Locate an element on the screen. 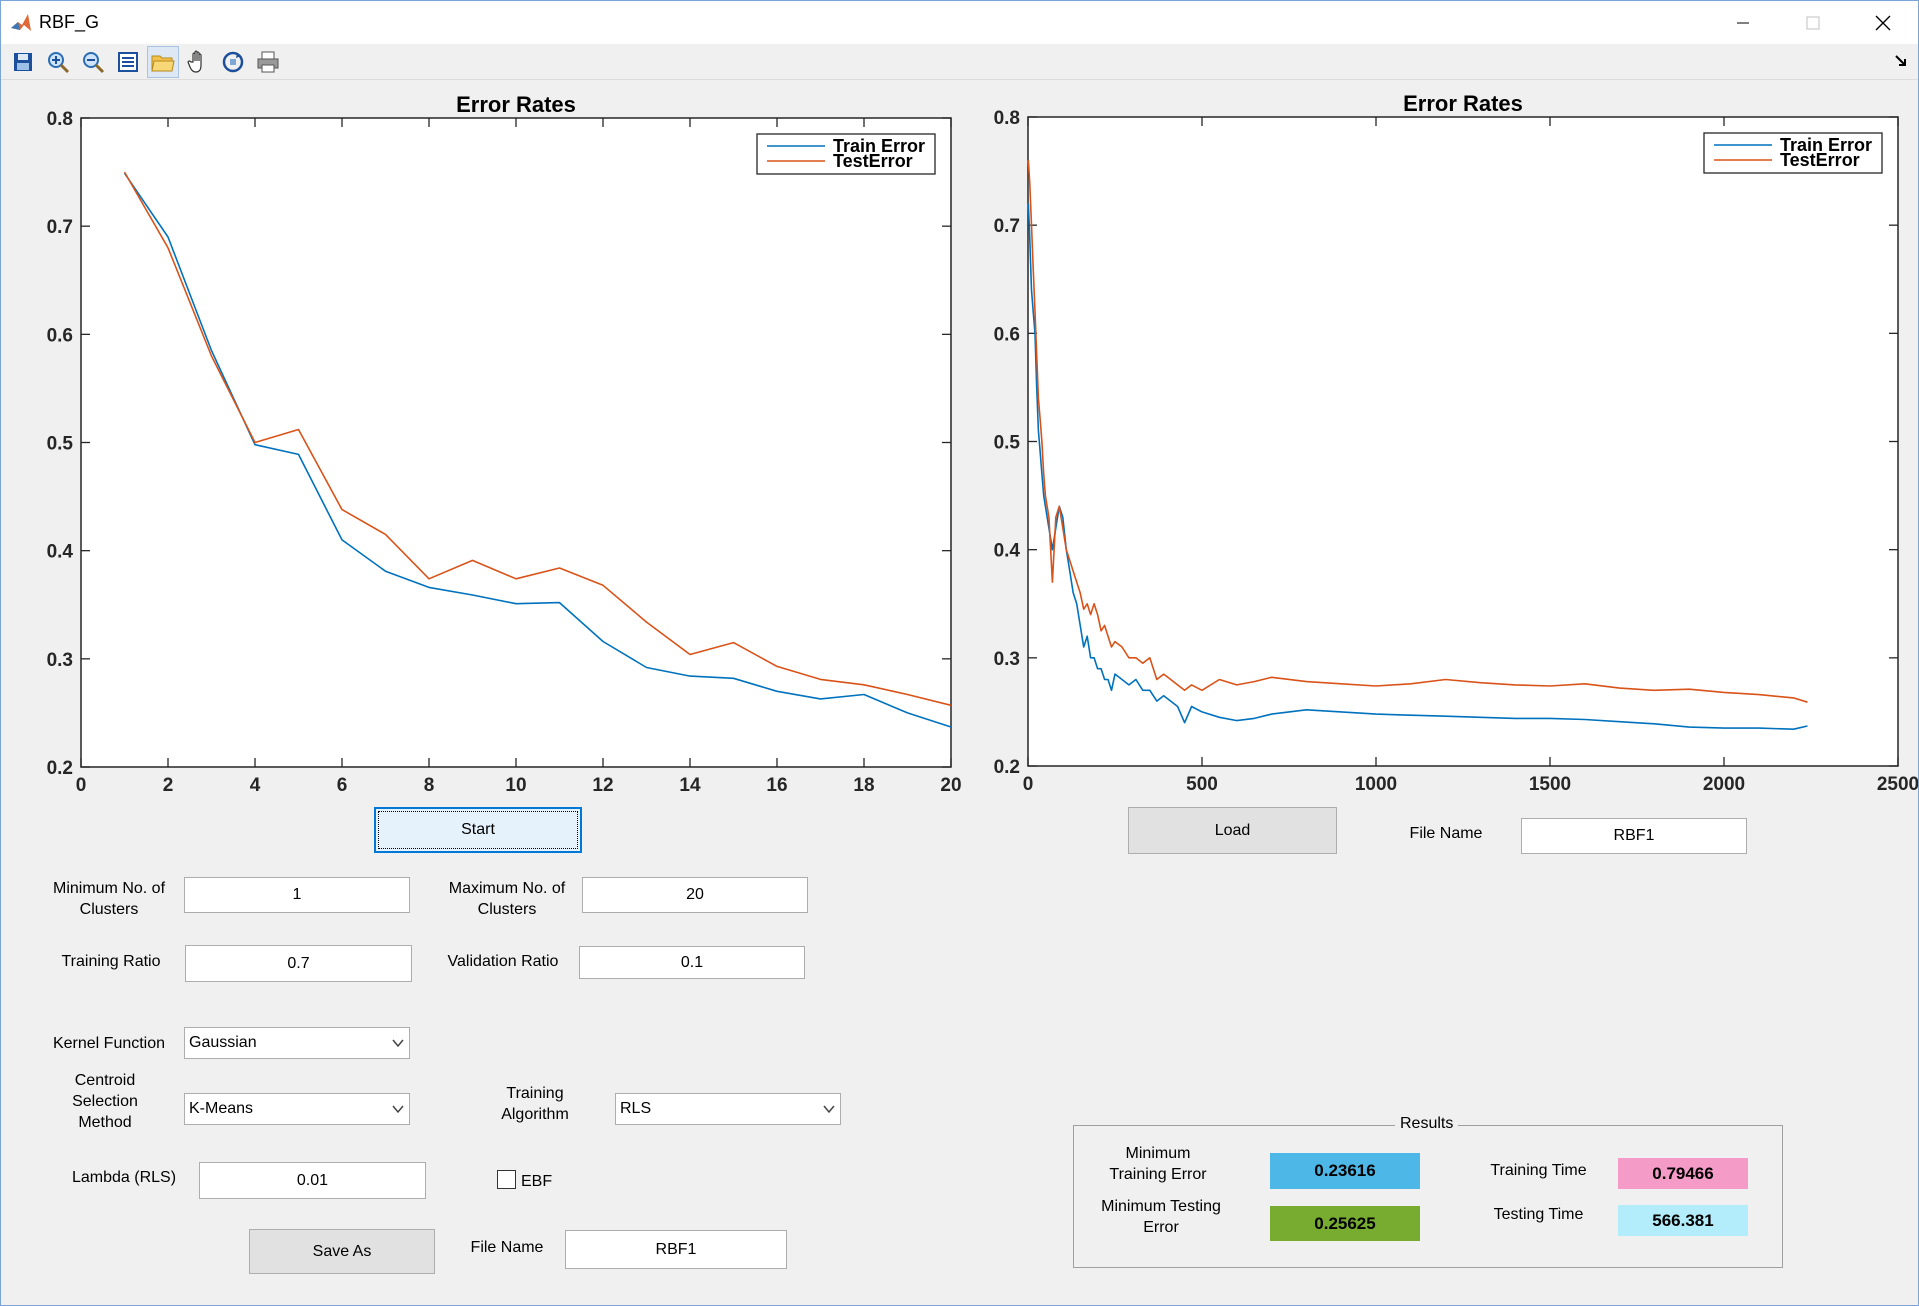 Image resolution: width=1919 pixels, height=1306 pixels. open-folder-icon is located at coordinates (163, 63).